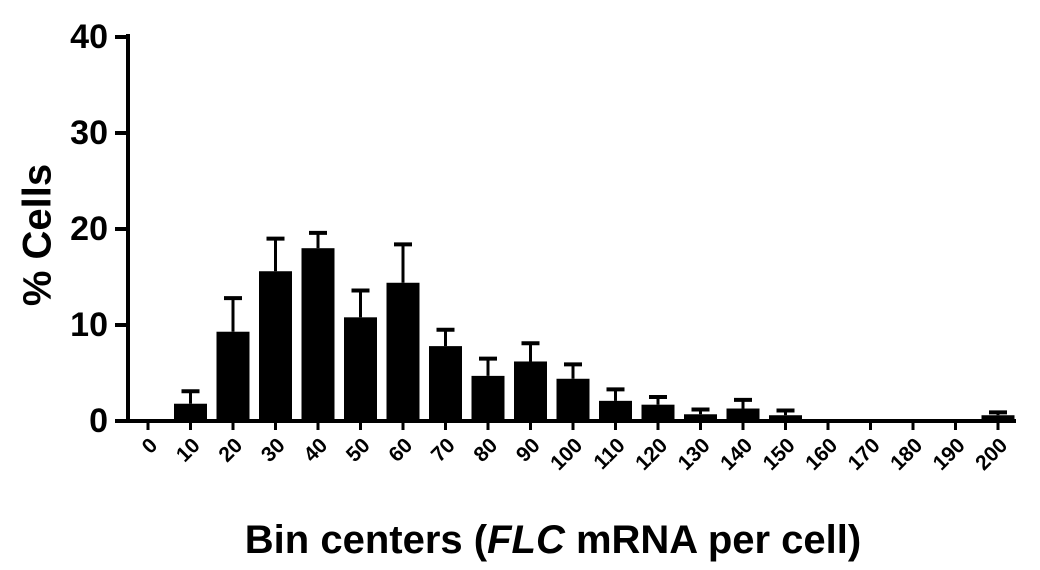 This screenshot has height=570, width=1040. What do you see at coordinates (485, 450) in the screenshot?
I see `x-tick-label-80: 80` at bounding box center [485, 450].